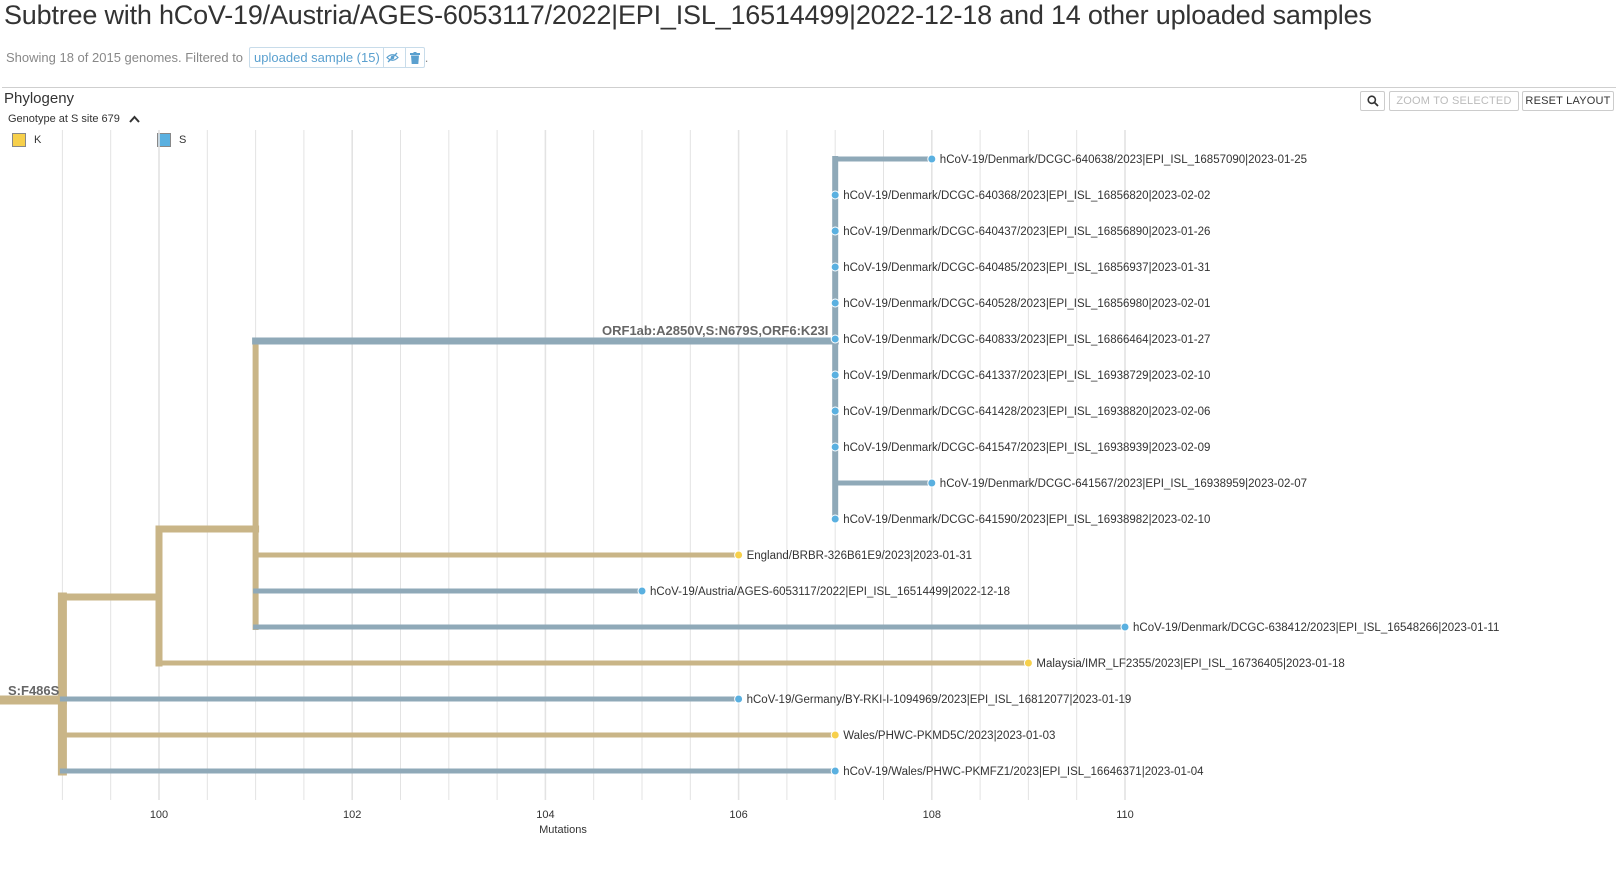 This screenshot has height=869, width=1616. What do you see at coordinates (809, 87) in the screenshot?
I see `header-divider` at bounding box center [809, 87].